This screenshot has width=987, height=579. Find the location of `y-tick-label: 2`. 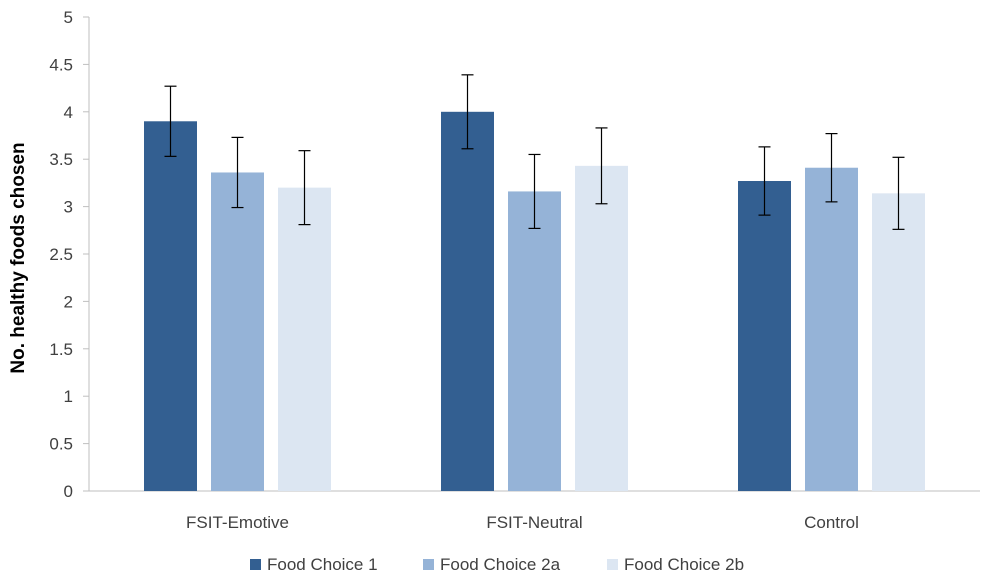

y-tick-label: 2 is located at coordinates (68, 301).